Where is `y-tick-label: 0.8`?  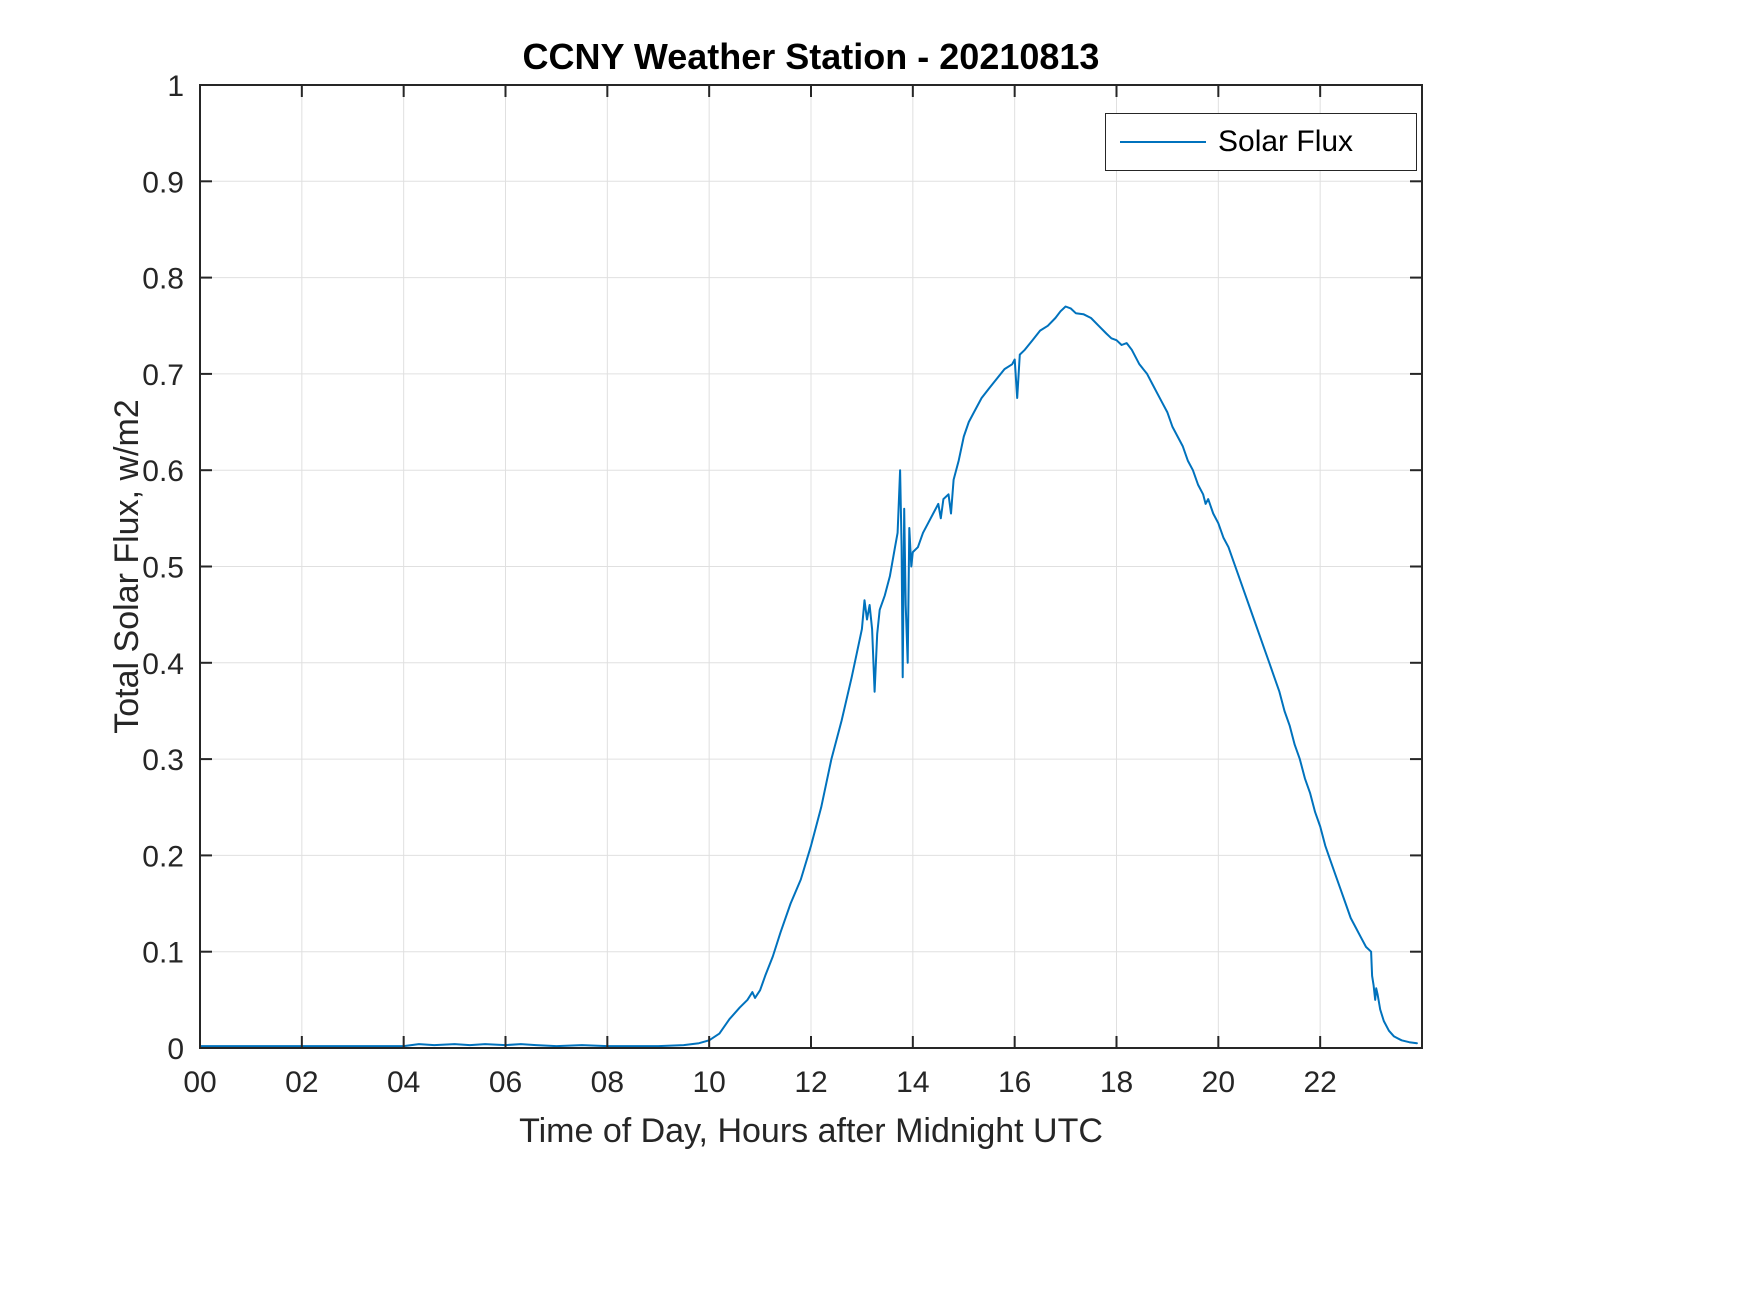
y-tick-label: 0.8 is located at coordinates (163, 279).